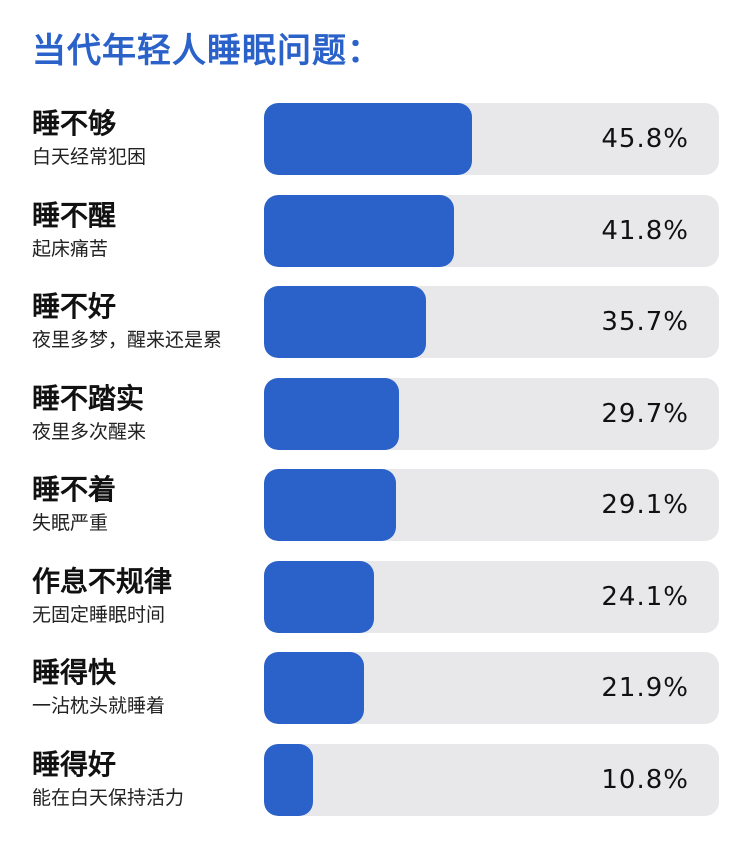 The height and width of the screenshot is (842, 750). What do you see at coordinates (99, 615) in the screenshot?
I see `category-description: 无固定睡眠时间` at bounding box center [99, 615].